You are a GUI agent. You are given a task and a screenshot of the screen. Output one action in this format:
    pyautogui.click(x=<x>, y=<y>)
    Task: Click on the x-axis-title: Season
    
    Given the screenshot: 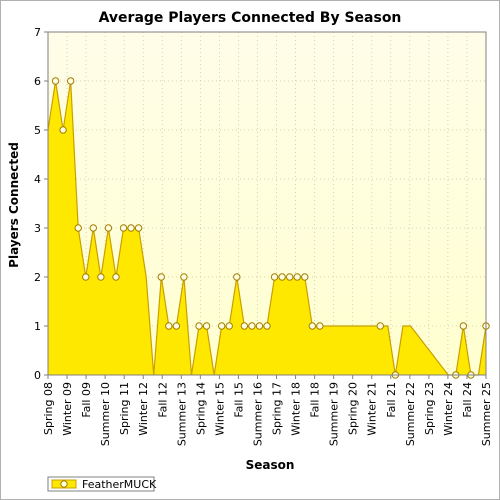 What is the action you would take?
    pyautogui.click(x=270, y=465)
    